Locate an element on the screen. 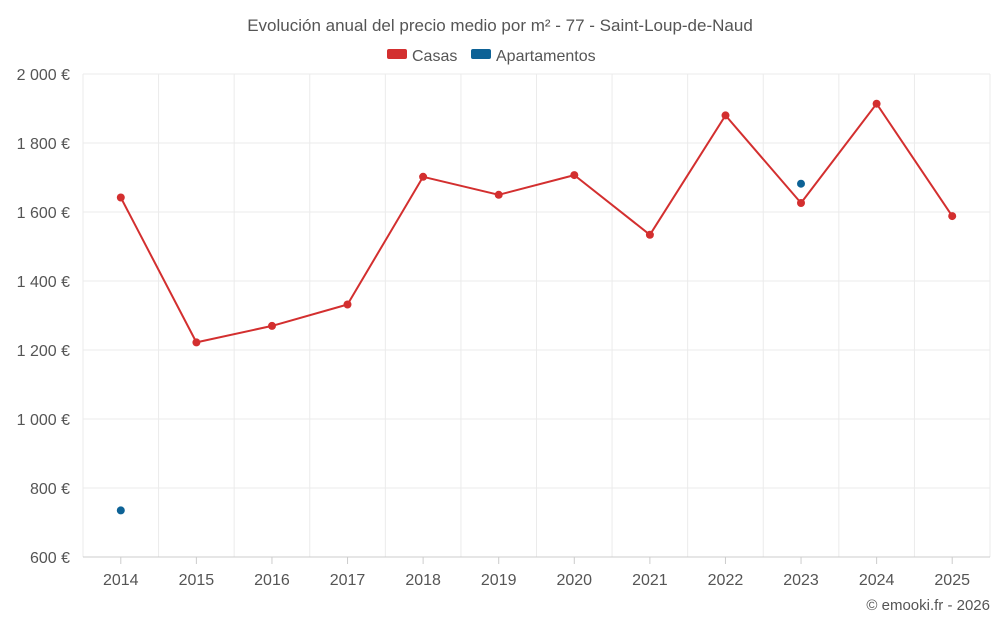 The width and height of the screenshot is (1000, 630). x-tick-label: 2016 is located at coordinates (272, 580).